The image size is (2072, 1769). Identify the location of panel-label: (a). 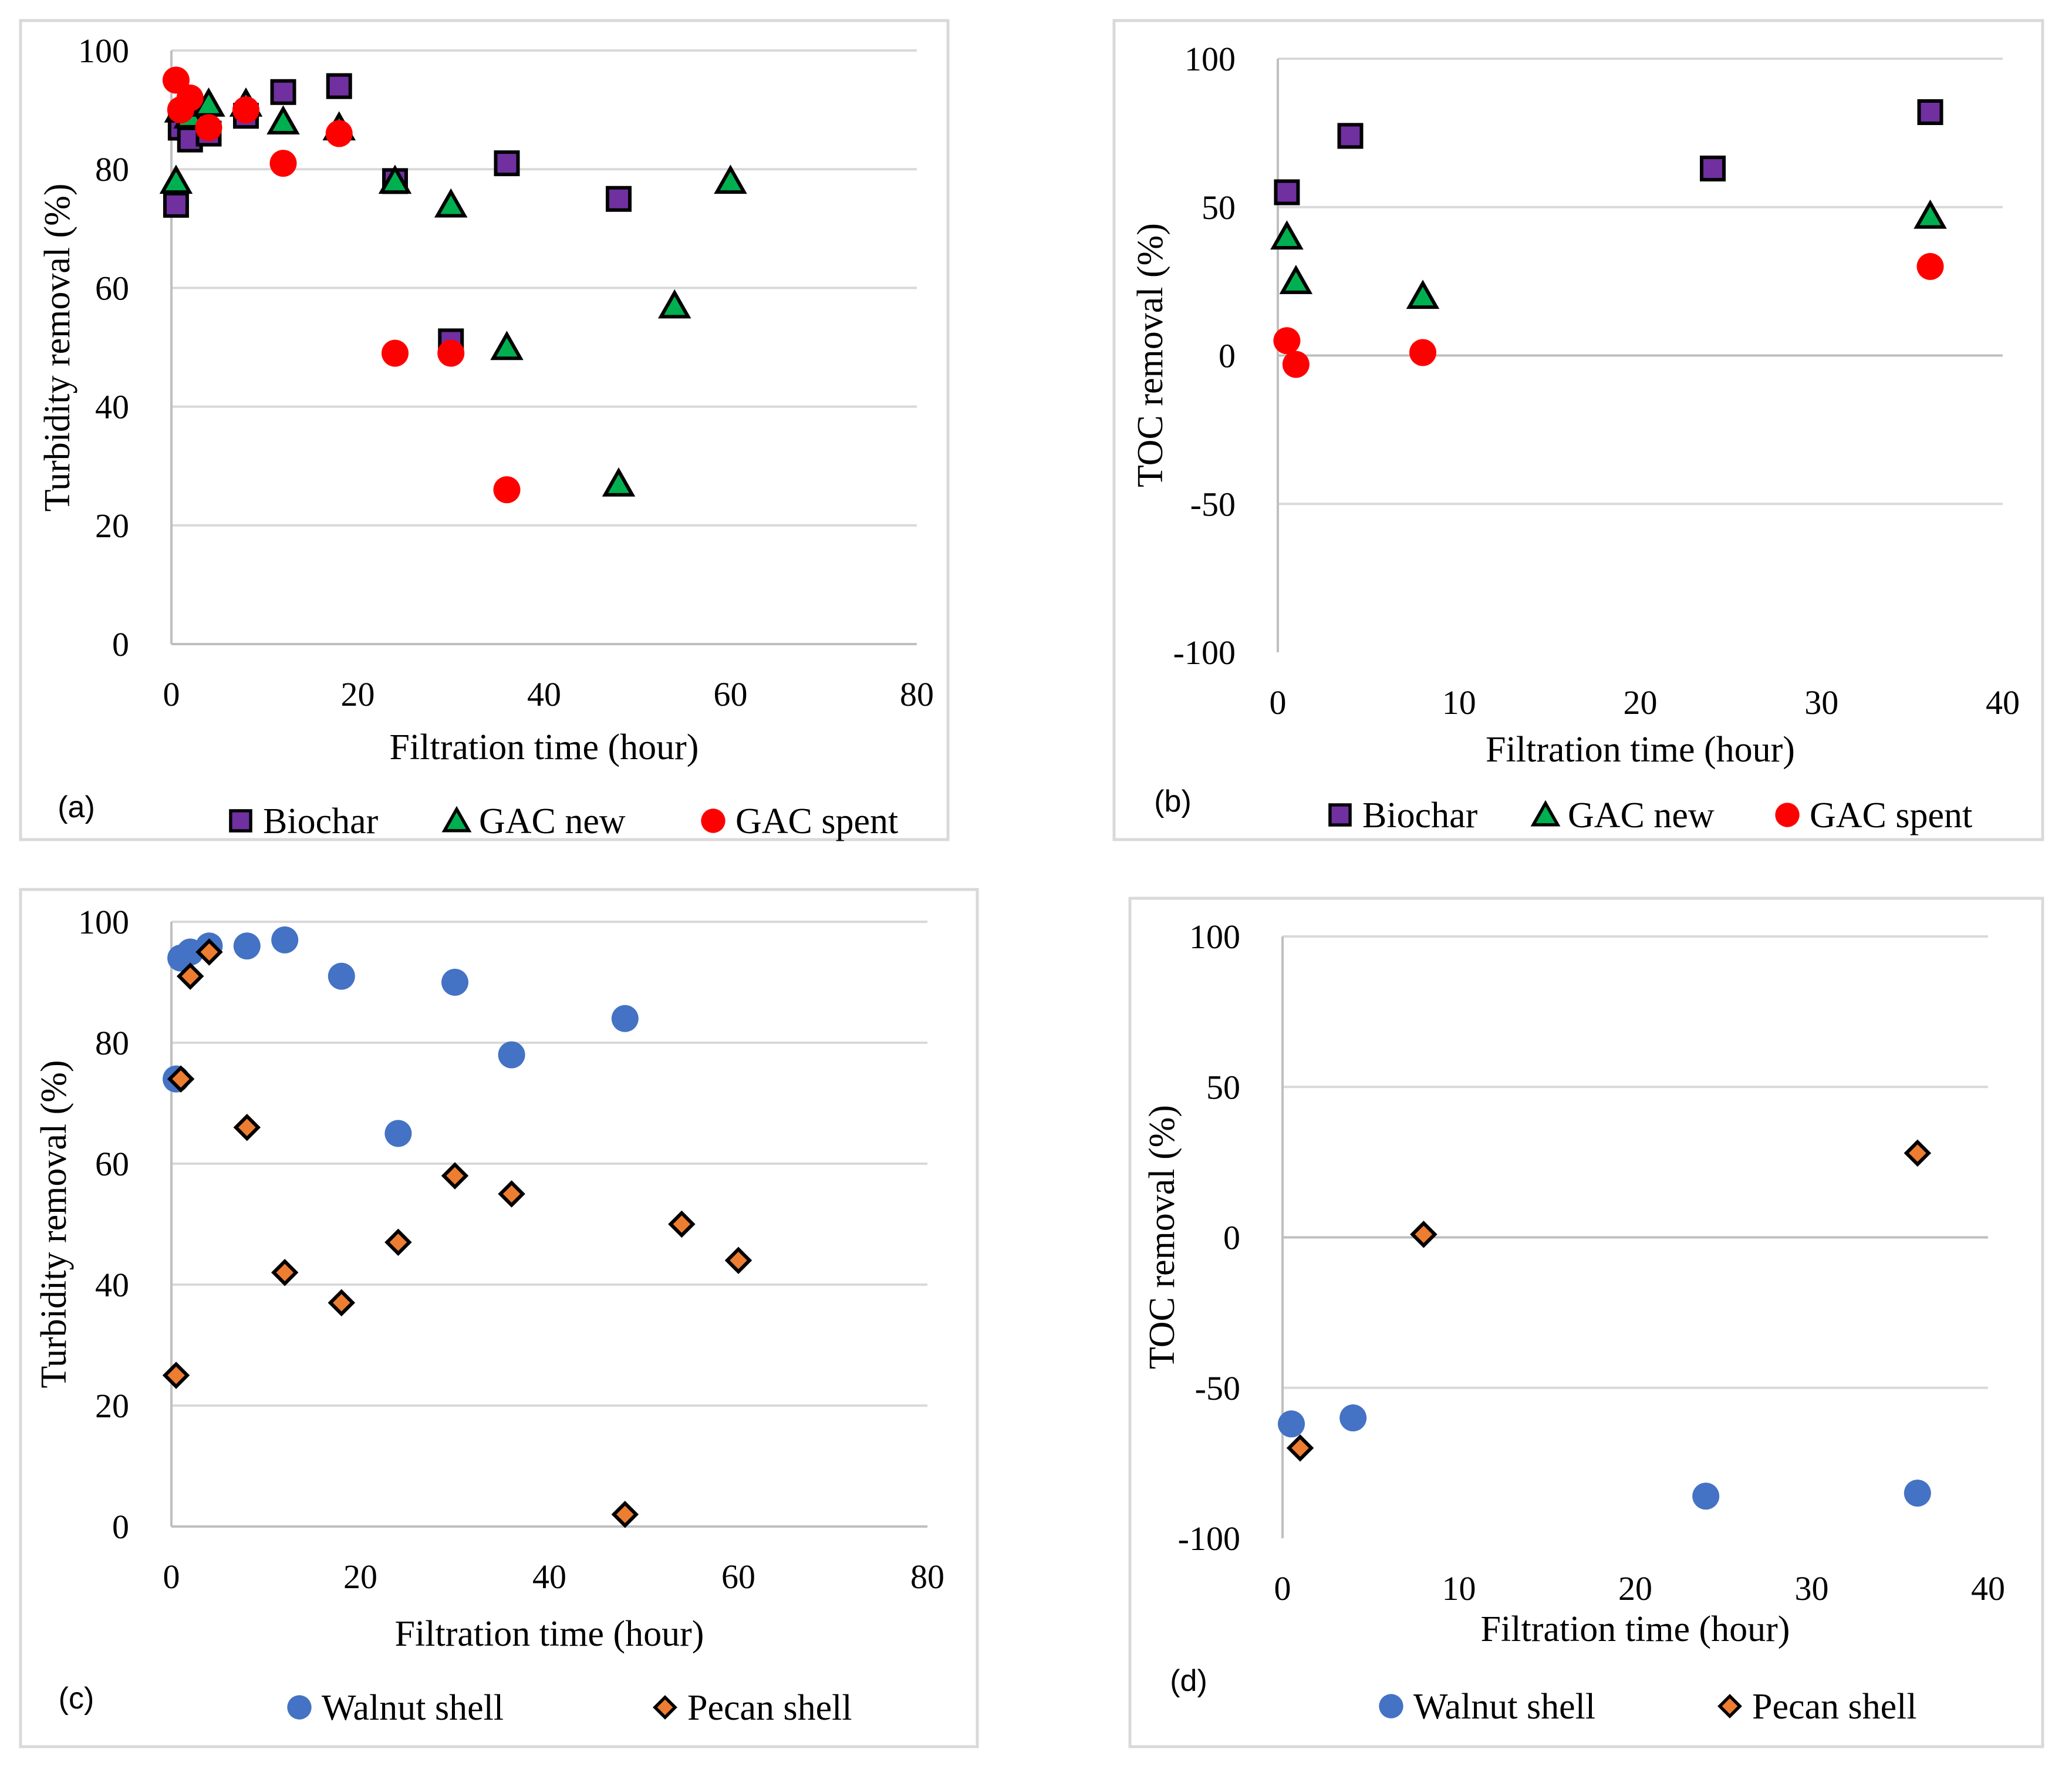
(77, 807).